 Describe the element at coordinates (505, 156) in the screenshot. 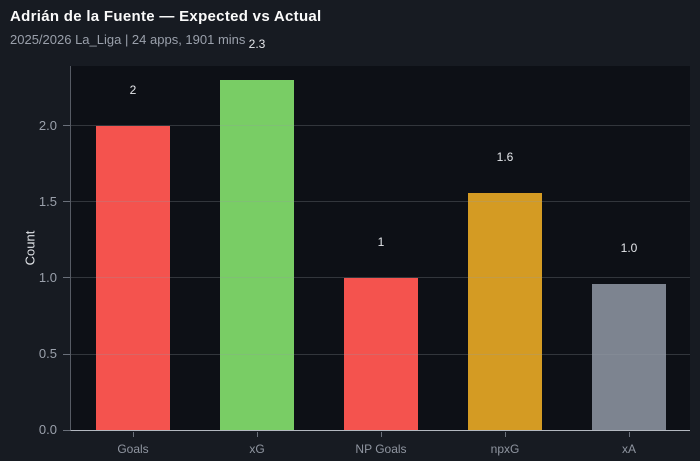

I see `bar-value-label-npxg: 1.6` at that location.